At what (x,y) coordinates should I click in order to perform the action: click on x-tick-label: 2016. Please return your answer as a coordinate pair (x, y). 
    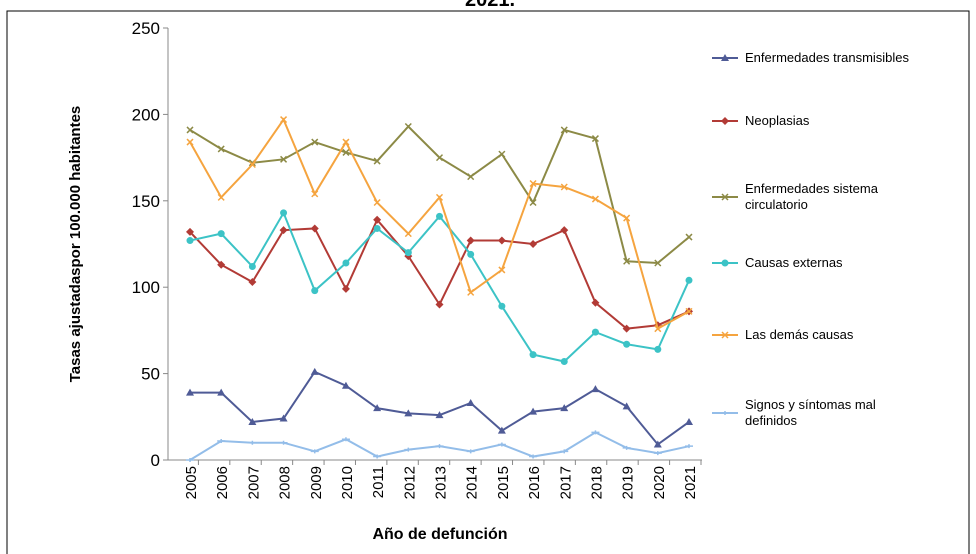
    Looking at the image, I should click on (534, 482).